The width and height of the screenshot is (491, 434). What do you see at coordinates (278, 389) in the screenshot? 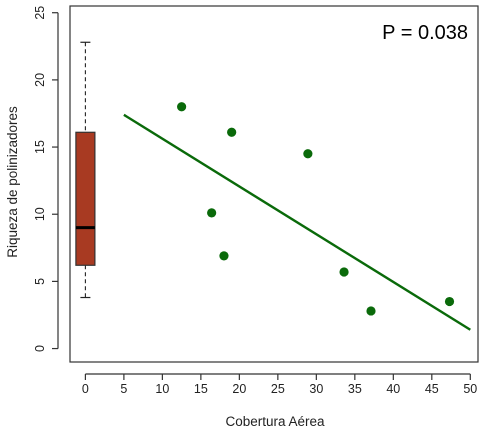
I see `x-tick-label: 25` at bounding box center [278, 389].